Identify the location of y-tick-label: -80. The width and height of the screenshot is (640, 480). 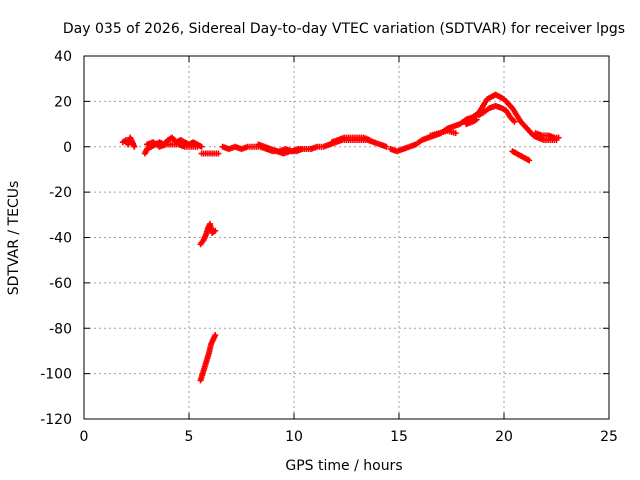
(60, 329).